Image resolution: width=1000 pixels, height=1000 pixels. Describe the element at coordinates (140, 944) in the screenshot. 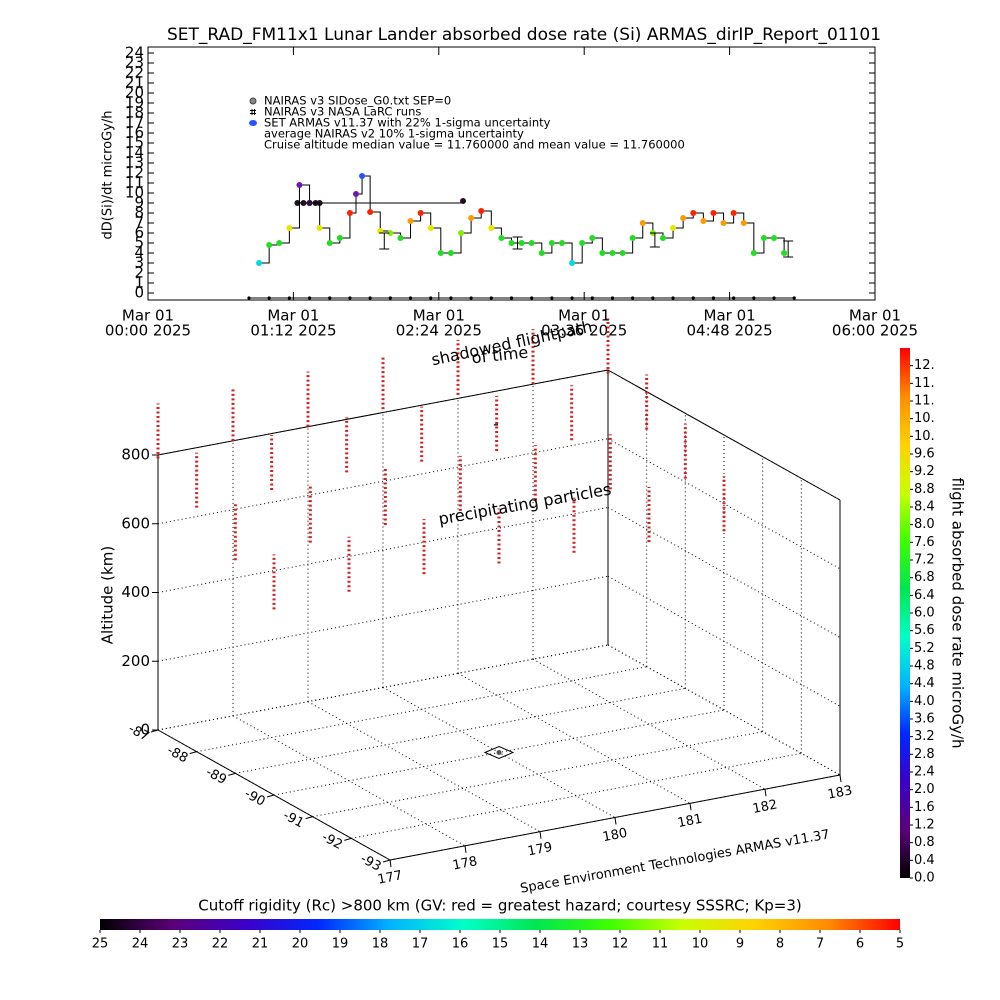

I see `cutoff-tick-label: 24` at that location.